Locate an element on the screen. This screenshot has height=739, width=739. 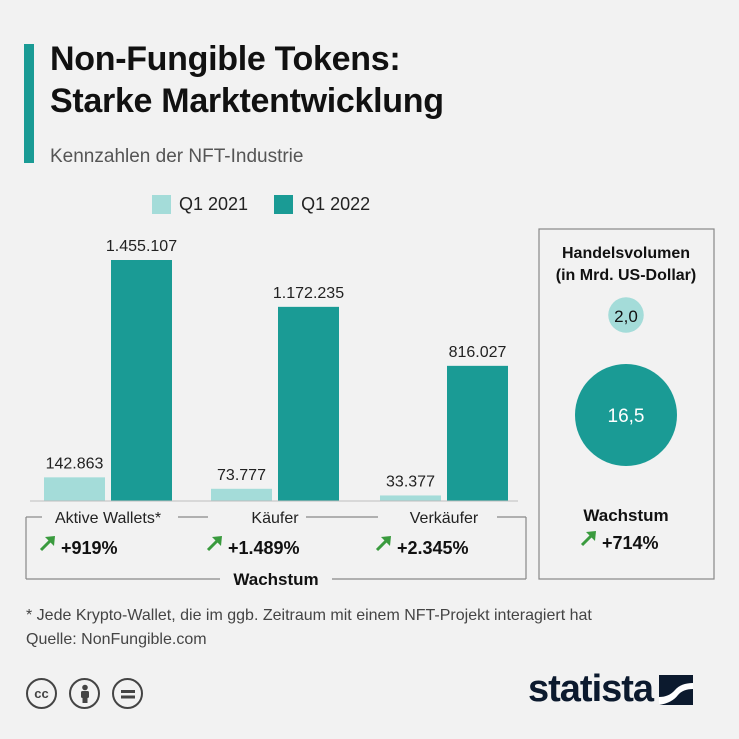
bar-käufer-q1-2021 is located at coordinates (241, 494).